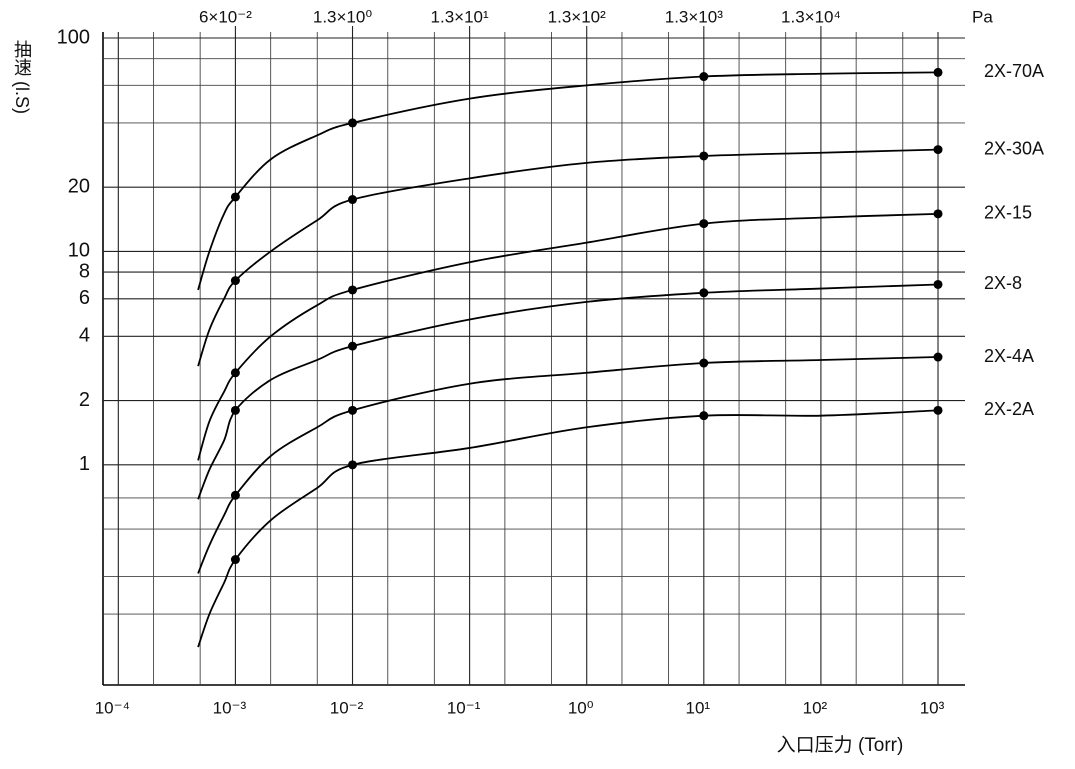 Image resolution: width=1075 pixels, height=769 pixels. Describe the element at coordinates (22, 77) in the screenshot. I see `y-axis-title: 抽速 (l.S)` at that location.